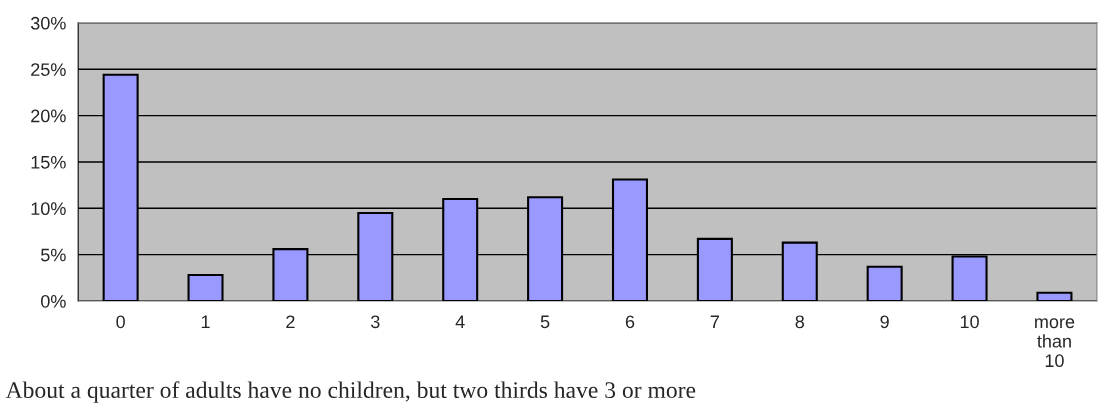 The width and height of the screenshot is (1117, 409). Describe the element at coordinates (884, 322) in the screenshot. I see `x-tick-label: 9` at that location.